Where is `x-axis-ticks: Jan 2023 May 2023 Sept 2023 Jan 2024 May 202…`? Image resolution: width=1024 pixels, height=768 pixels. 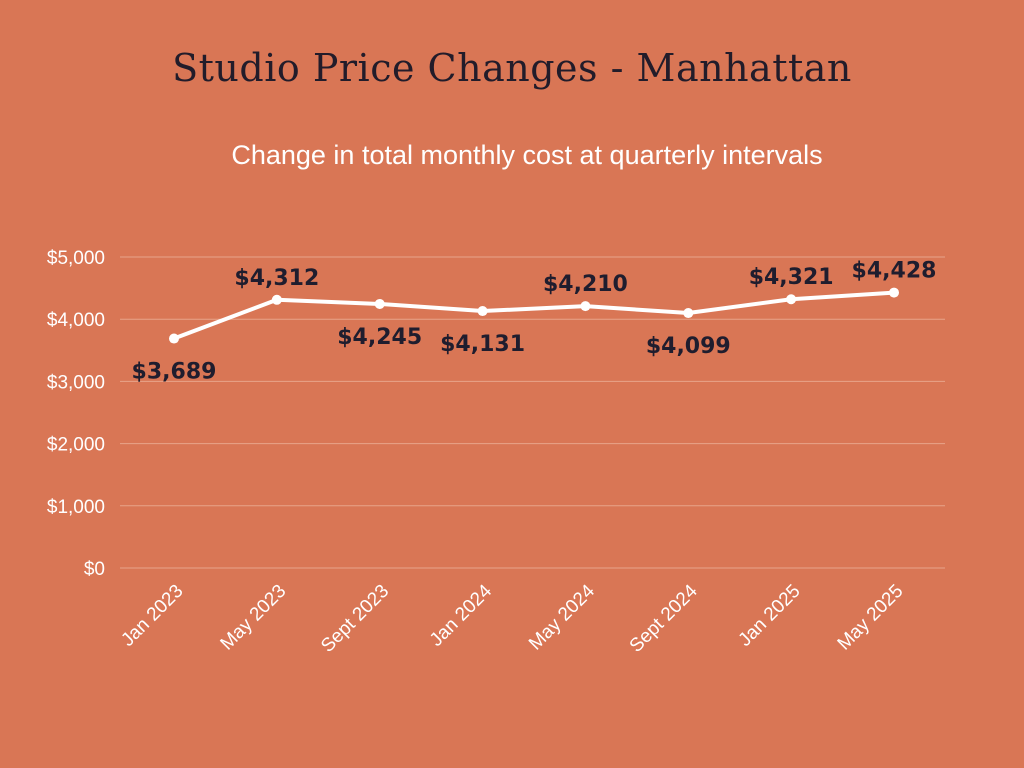 x-axis-ticks: Jan 2023 May 2023 Sept 2023 Jan 2024 May 202… is located at coordinates (512, 618).